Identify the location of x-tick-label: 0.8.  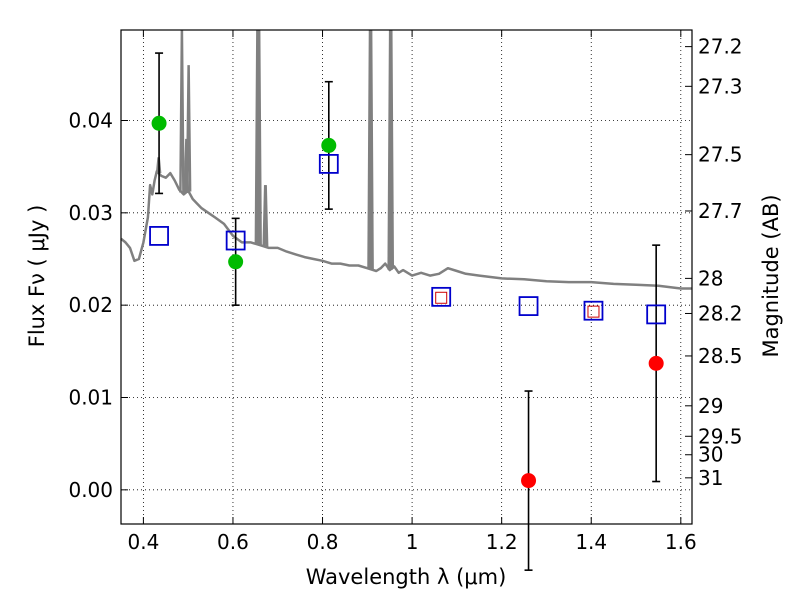
(323, 542).